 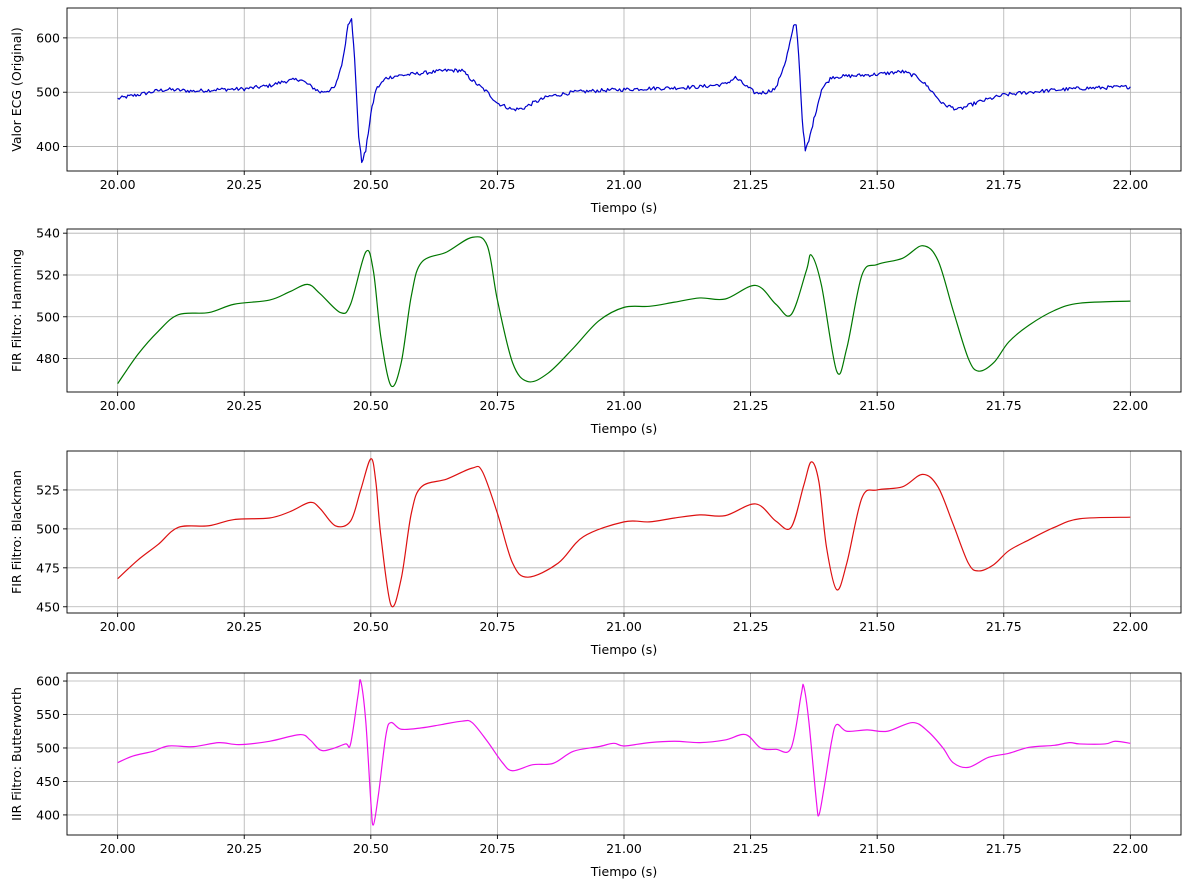 What do you see at coordinates (16, 532) in the screenshot?
I see `y-axis-label: FIR Filtro: Blackman` at bounding box center [16, 532].